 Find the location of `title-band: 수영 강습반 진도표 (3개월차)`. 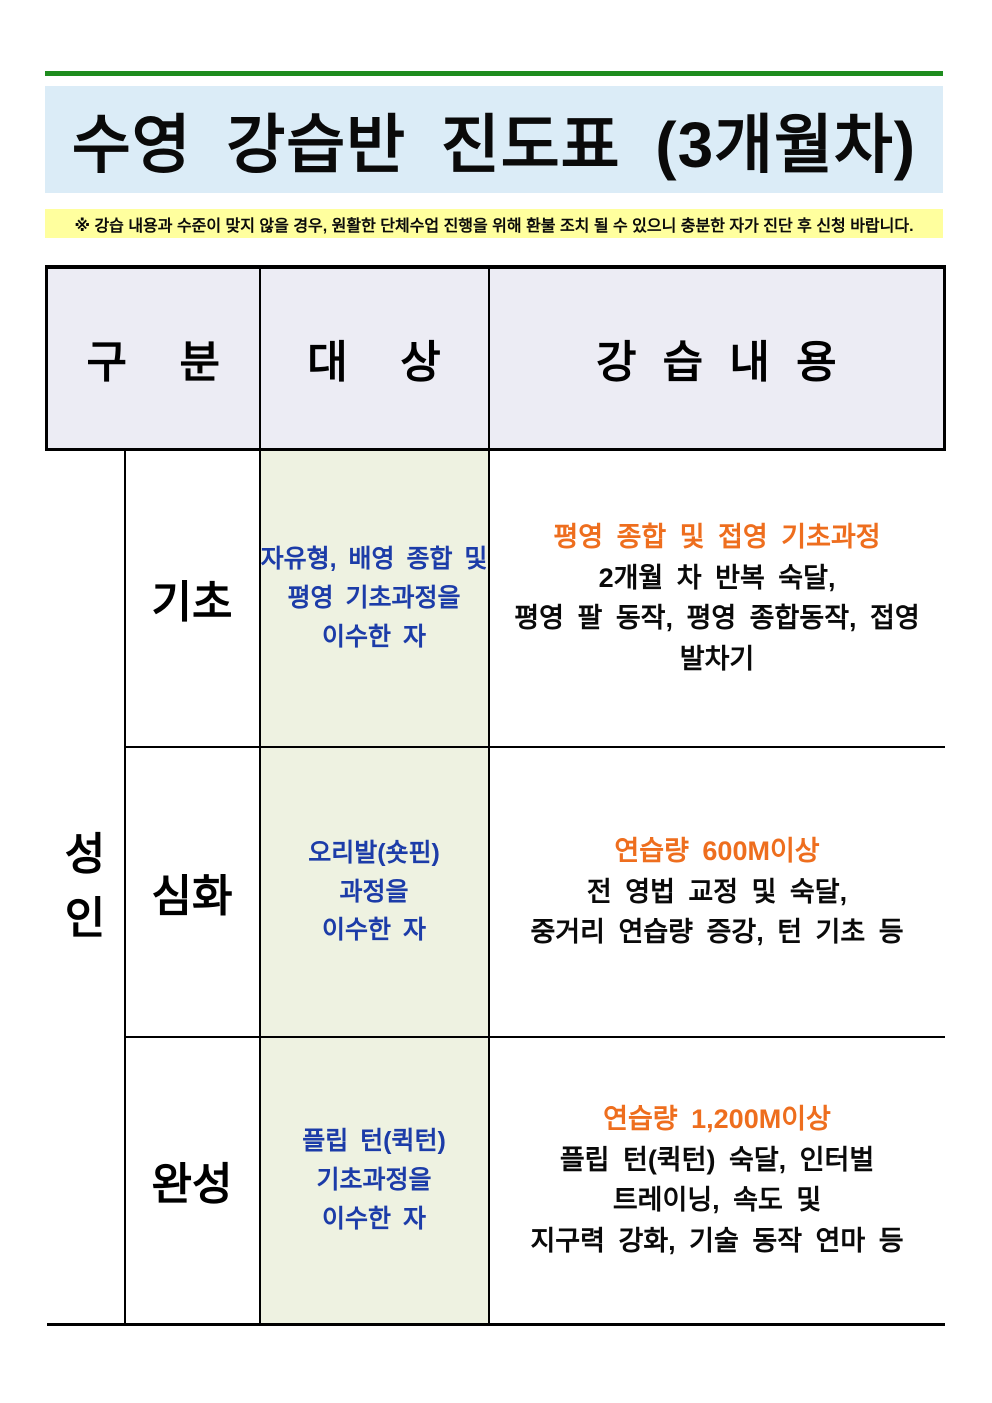

title-band: 수영 강습반 진도표 (3개월차) is located at coordinates (494, 139).